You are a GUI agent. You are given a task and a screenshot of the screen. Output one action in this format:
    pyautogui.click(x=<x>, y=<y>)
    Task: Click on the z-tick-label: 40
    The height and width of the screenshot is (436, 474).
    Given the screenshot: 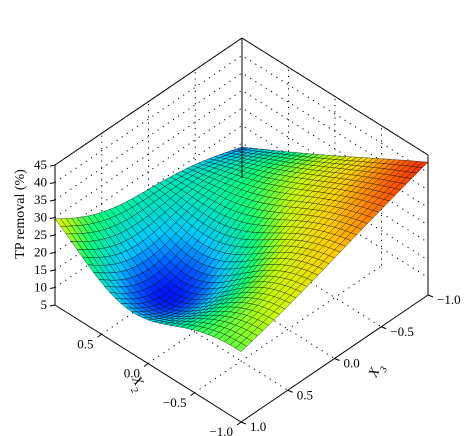 What is the action you would take?
    pyautogui.click(x=40, y=182)
    